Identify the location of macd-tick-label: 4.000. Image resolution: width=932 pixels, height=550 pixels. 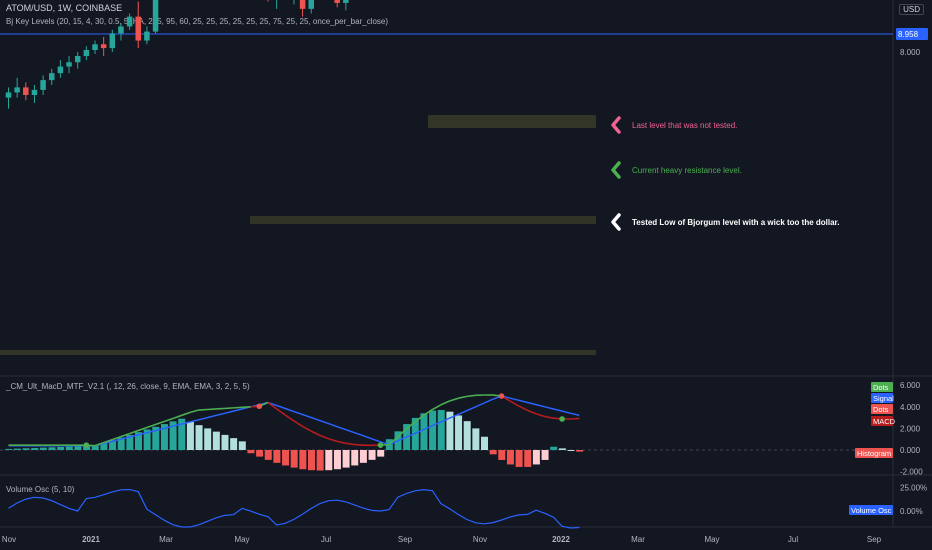
(910, 407).